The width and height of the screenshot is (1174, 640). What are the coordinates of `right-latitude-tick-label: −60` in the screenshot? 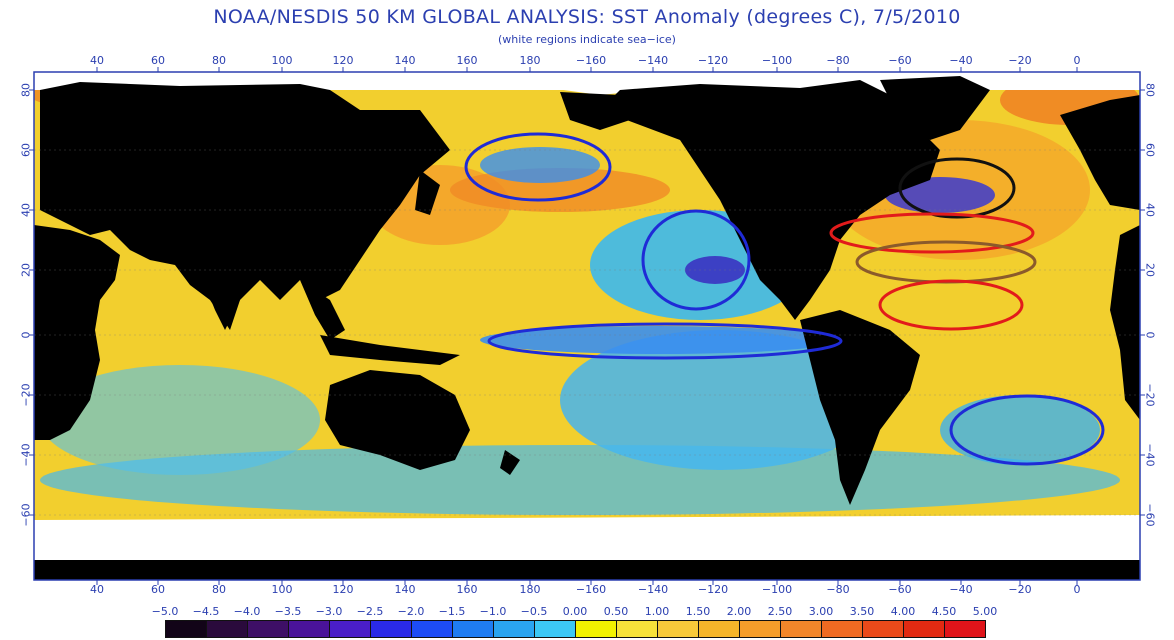 It's located at (1150, 515).